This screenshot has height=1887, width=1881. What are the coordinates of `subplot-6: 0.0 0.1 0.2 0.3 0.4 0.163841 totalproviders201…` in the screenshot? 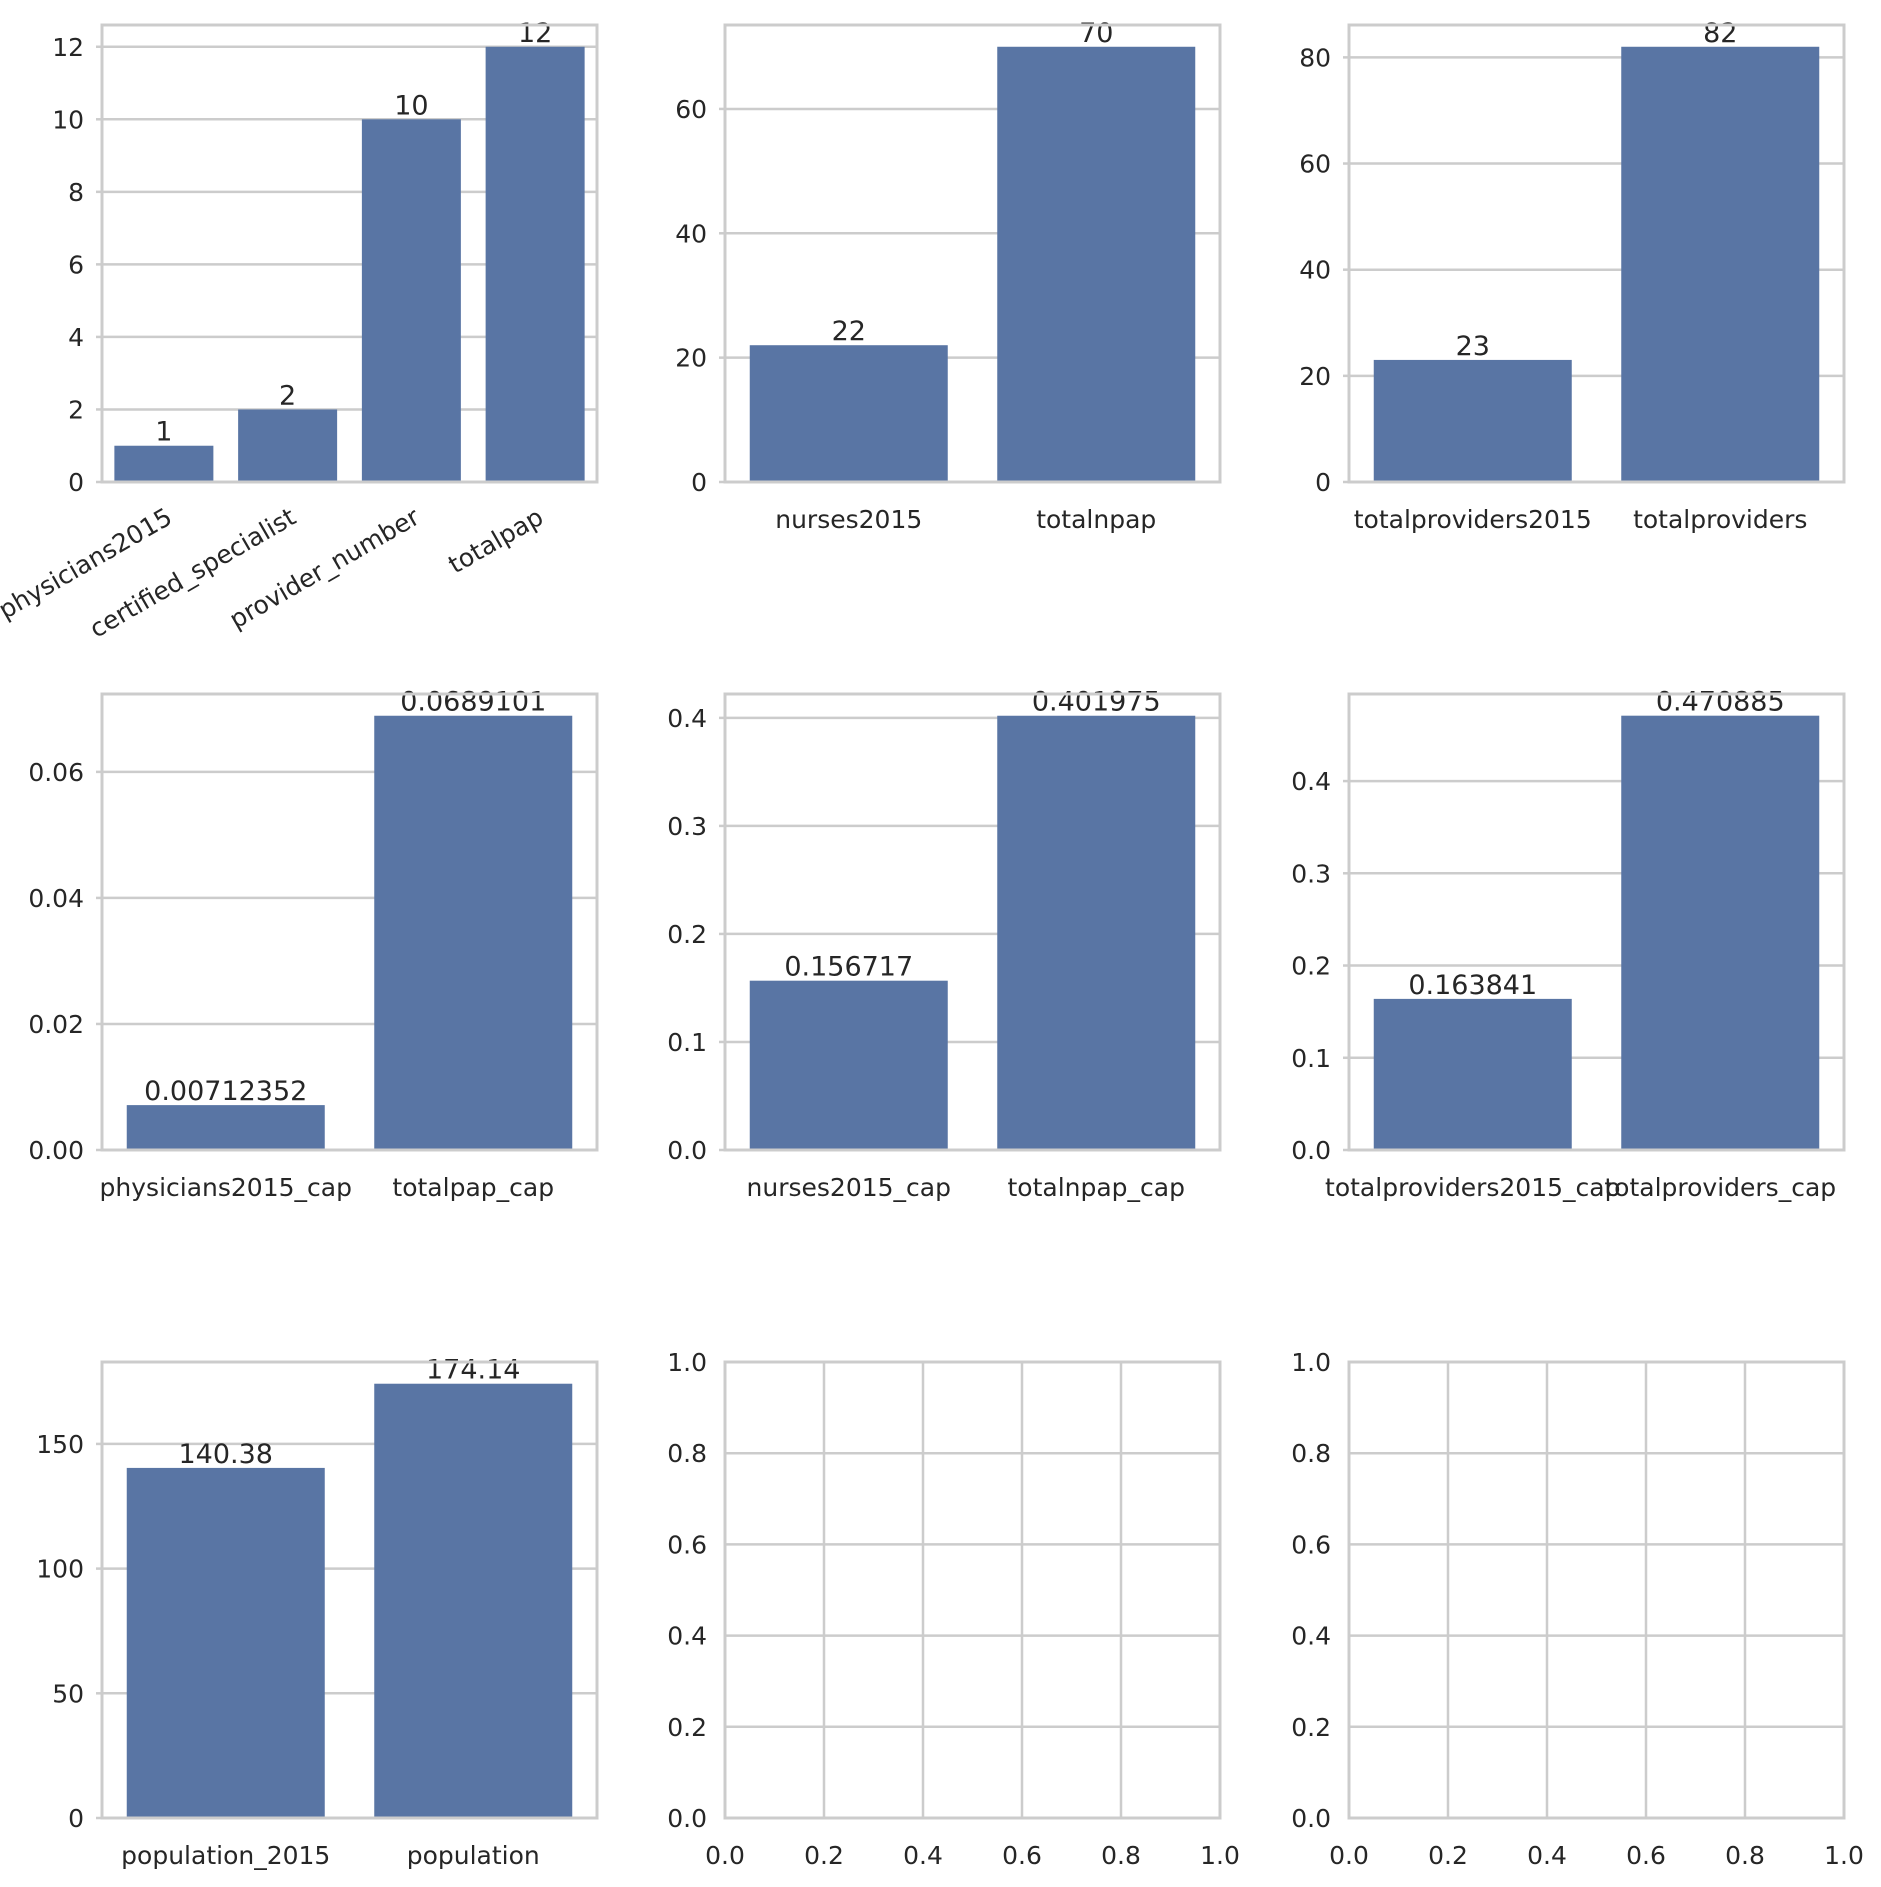 It's located at (1568, 944).